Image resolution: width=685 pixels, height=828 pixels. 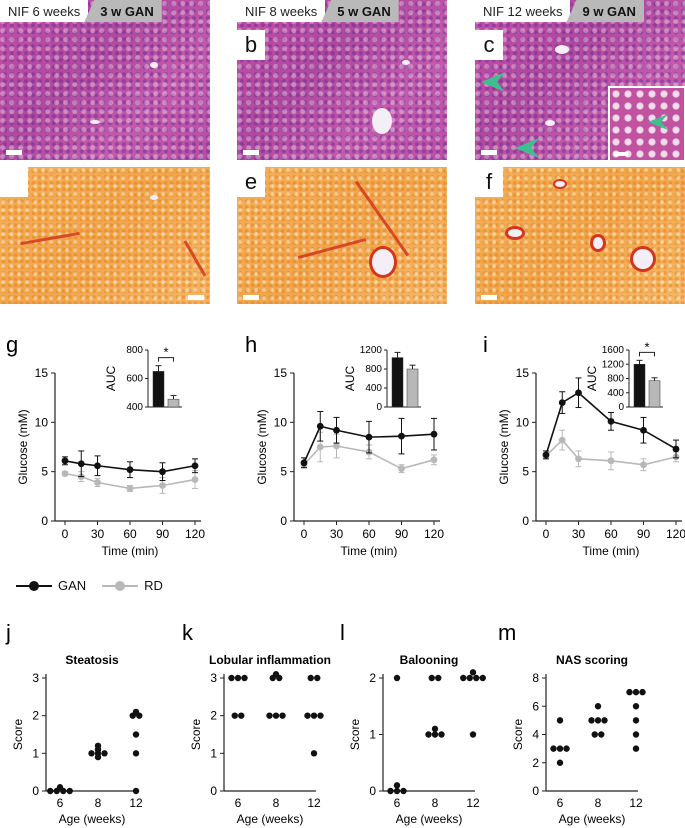 What do you see at coordinates (369, 534) in the screenshot?
I see `x-tick-label: 60` at bounding box center [369, 534].